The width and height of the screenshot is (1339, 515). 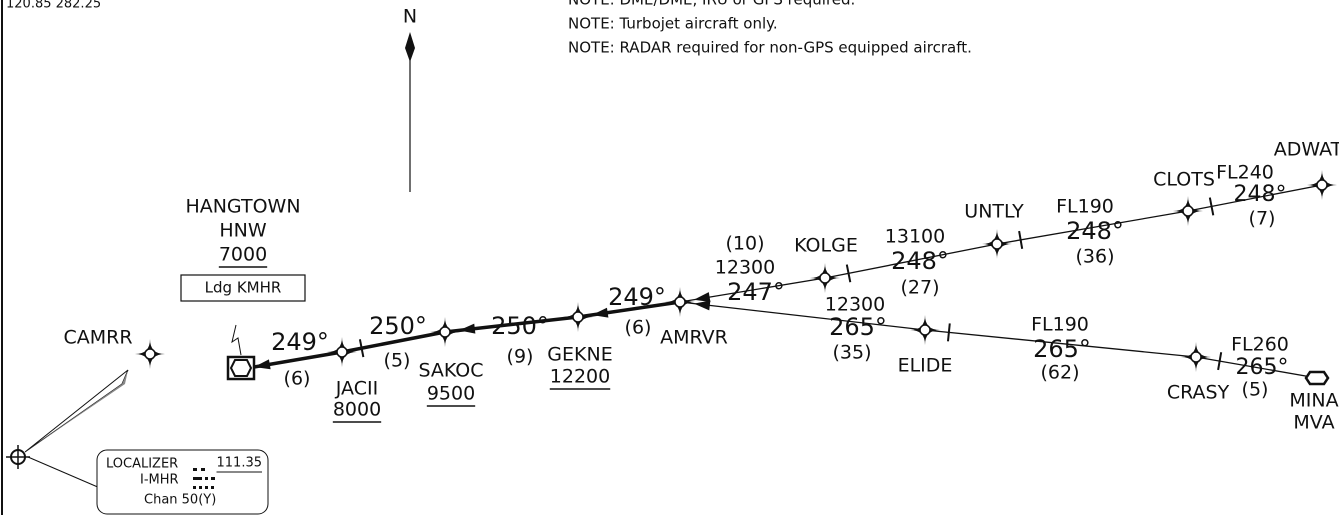 What do you see at coordinates (1094, 257) in the screenshot?
I see `segment-distance: (36)` at bounding box center [1094, 257].